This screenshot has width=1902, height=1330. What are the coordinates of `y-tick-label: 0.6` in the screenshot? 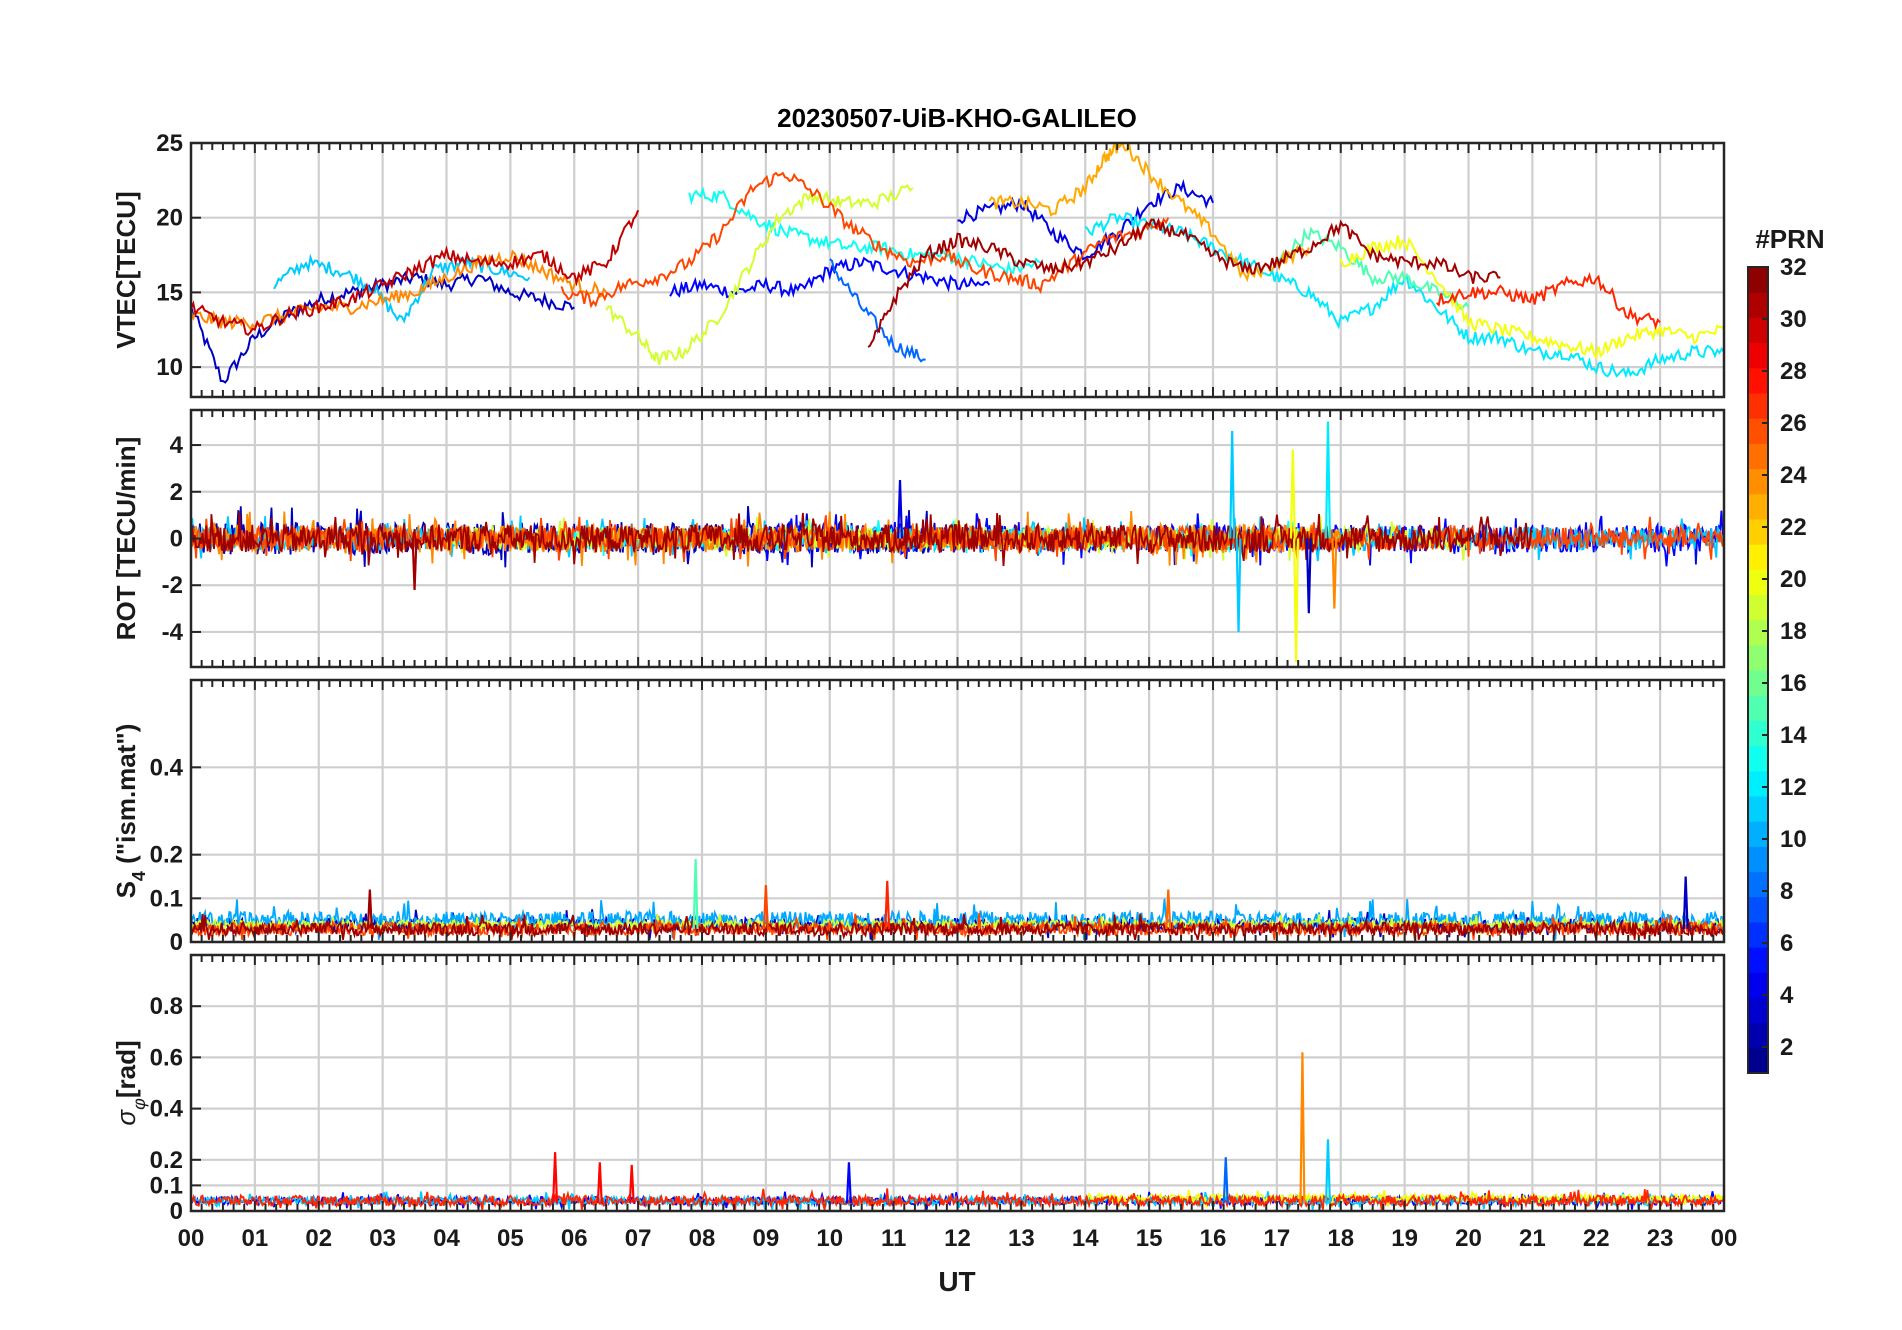 It's located at (166, 1057).